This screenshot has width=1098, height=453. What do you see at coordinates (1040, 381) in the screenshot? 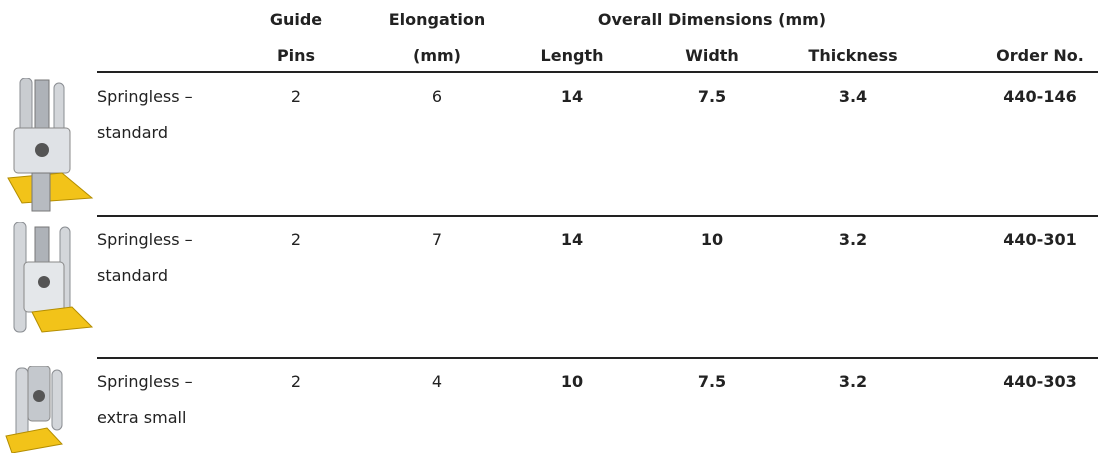
I see `table-cell: 440-303` at bounding box center [1040, 381].